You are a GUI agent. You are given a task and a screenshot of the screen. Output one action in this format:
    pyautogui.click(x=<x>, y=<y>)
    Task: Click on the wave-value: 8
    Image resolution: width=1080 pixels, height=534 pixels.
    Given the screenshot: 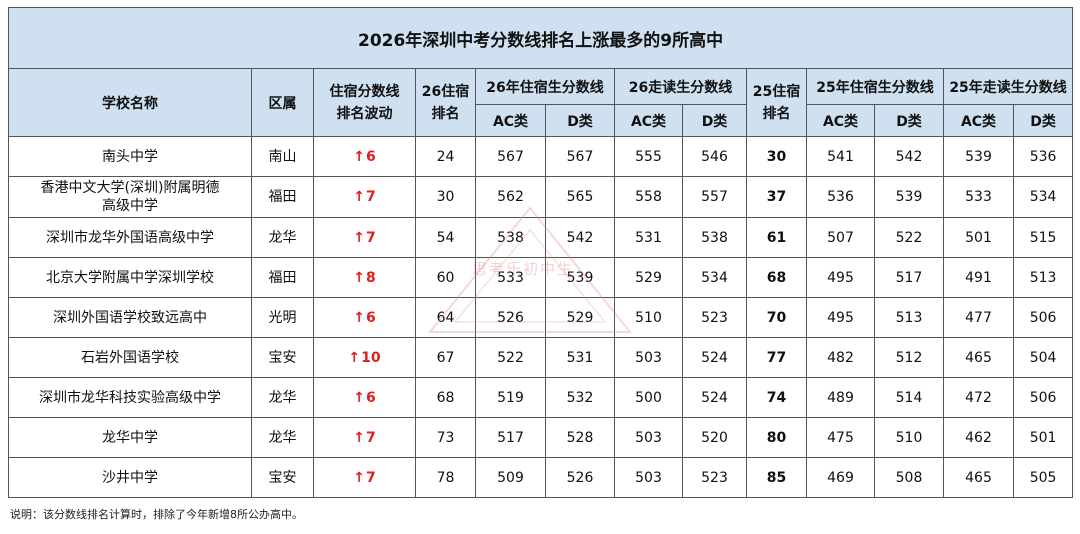 What is the action you would take?
    pyautogui.click(x=370, y=277)
    